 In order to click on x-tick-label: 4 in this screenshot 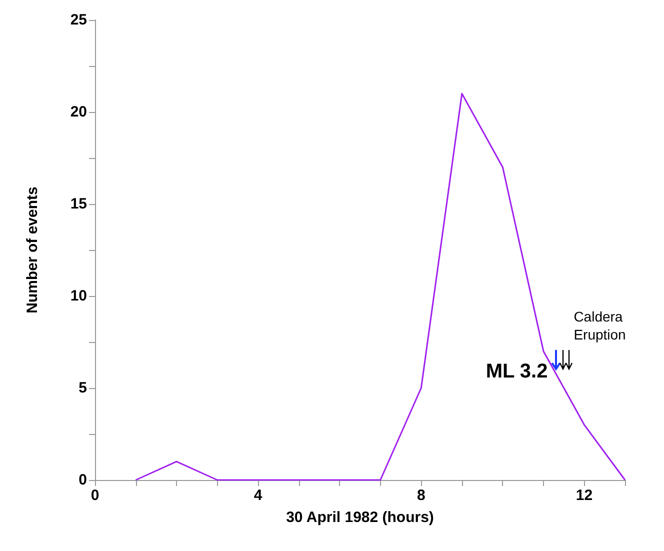, I will do `click(258, 495)`.